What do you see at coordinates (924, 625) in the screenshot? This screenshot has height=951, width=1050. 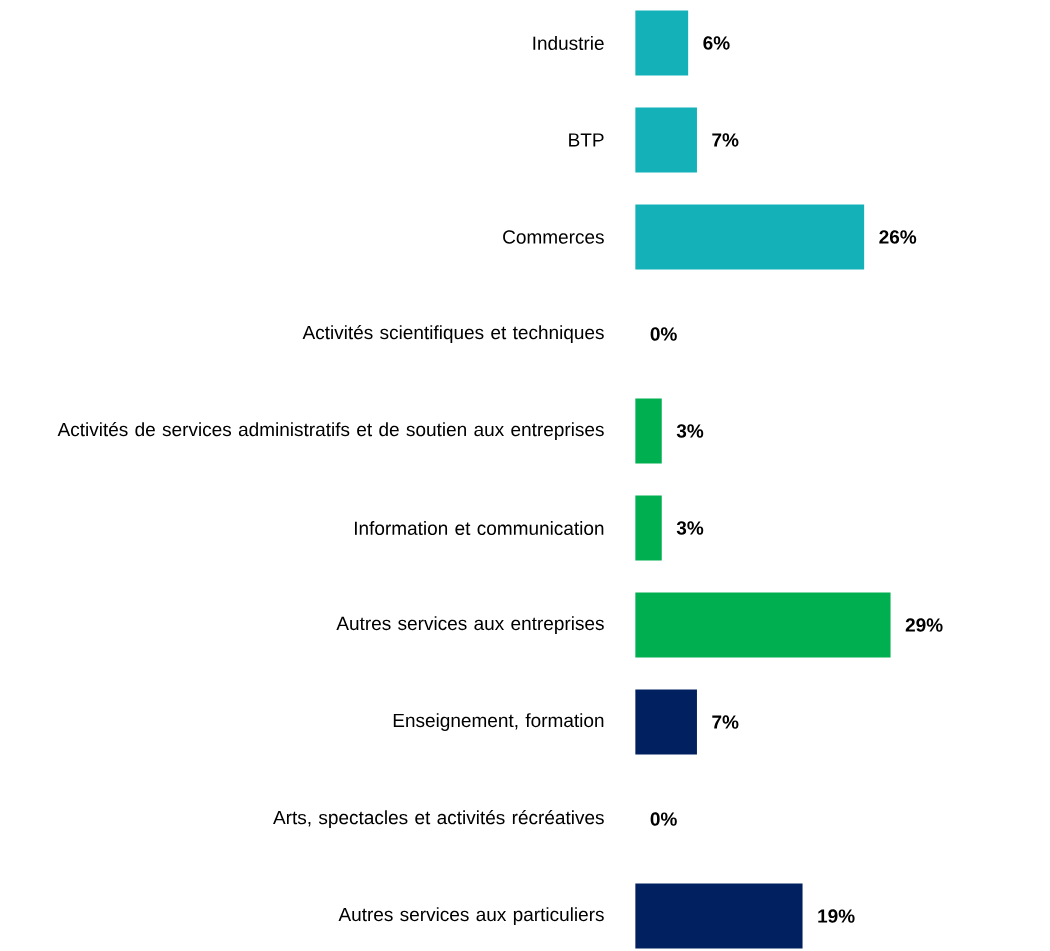 I see `data-label: 29%` at bounding box center [924, 625].